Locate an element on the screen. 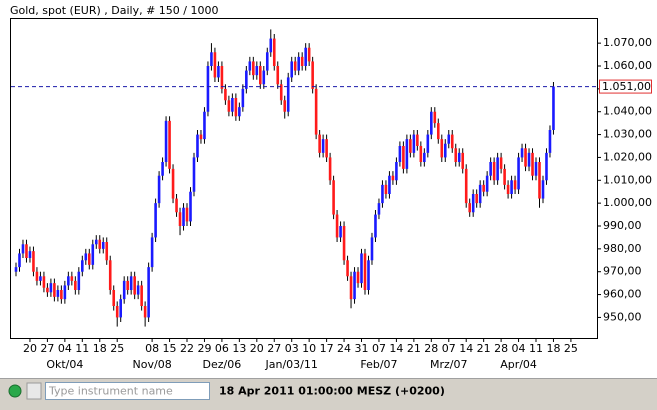 The image size is (657, 410). x-tick-label: 11 is located at coordinates (82, 348).